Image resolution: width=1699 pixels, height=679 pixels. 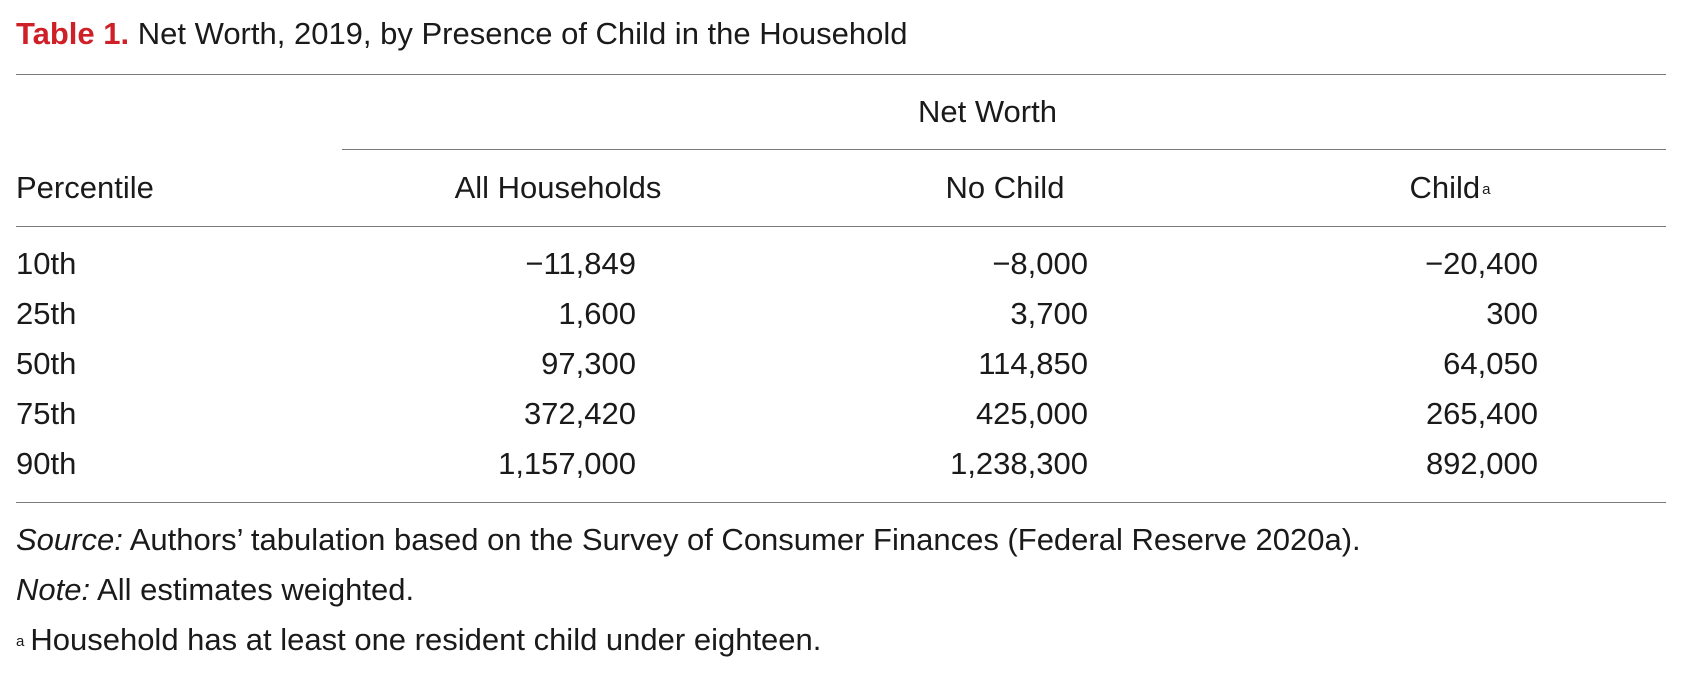 I want to click on row-no-child-cell: 1,238,300, so click(x=1019, y=463).